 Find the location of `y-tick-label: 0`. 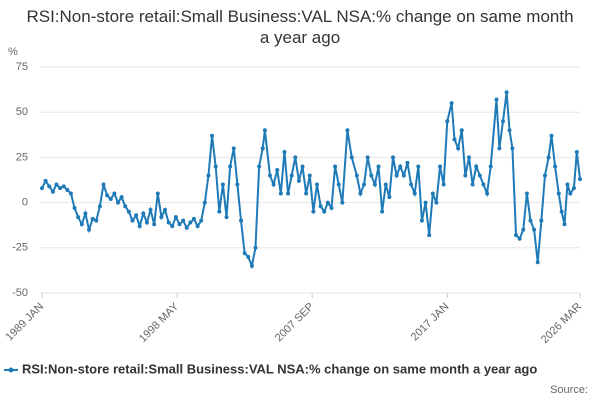

y-tick-label: 0 is located at coordinates (25, 203).